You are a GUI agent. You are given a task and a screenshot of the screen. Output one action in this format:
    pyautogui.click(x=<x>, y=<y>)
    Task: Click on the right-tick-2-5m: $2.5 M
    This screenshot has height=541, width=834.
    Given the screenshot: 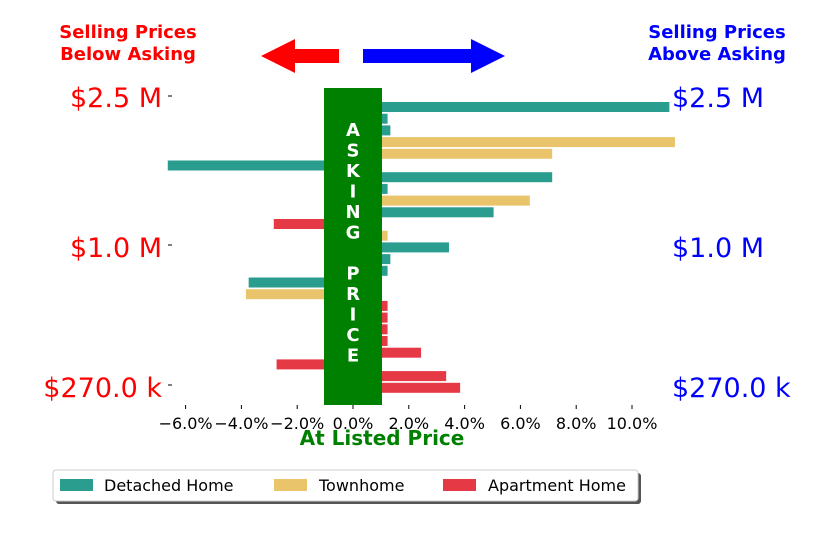 What is the action you would take?
    pyautogui.click(x=718, y=98)
    